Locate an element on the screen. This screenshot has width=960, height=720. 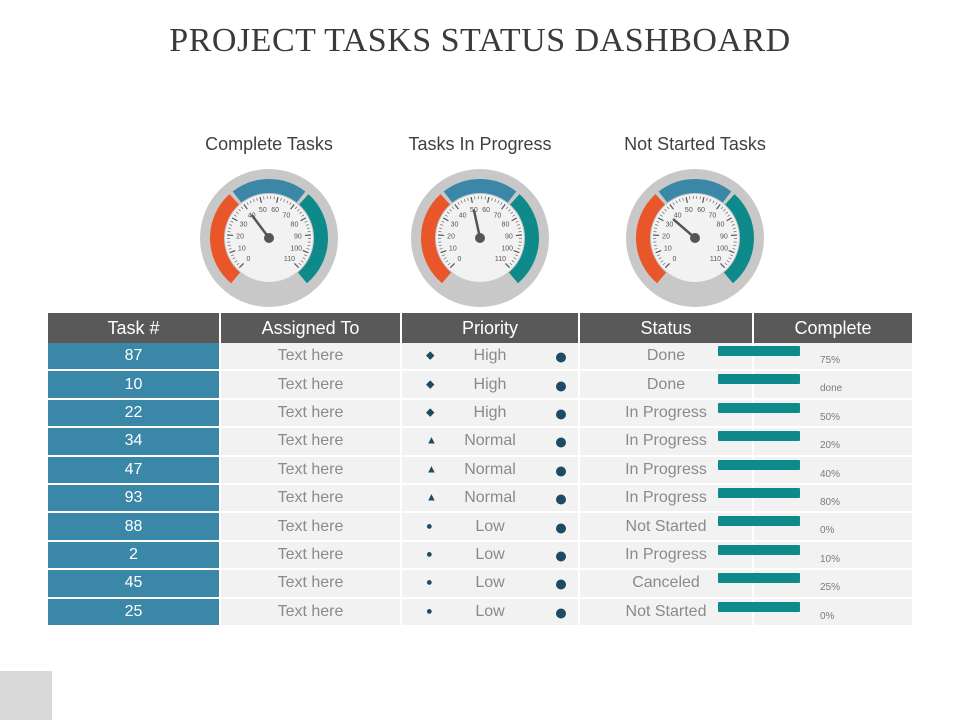
task-number: 47 is located at coordinates (134, 470).